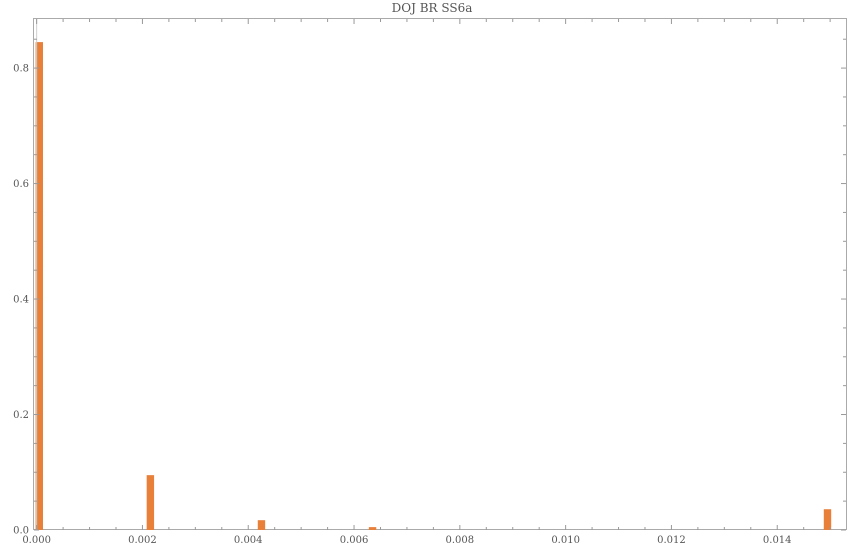  I want to click on y-tick-label: 0.0, so click(21, 531).